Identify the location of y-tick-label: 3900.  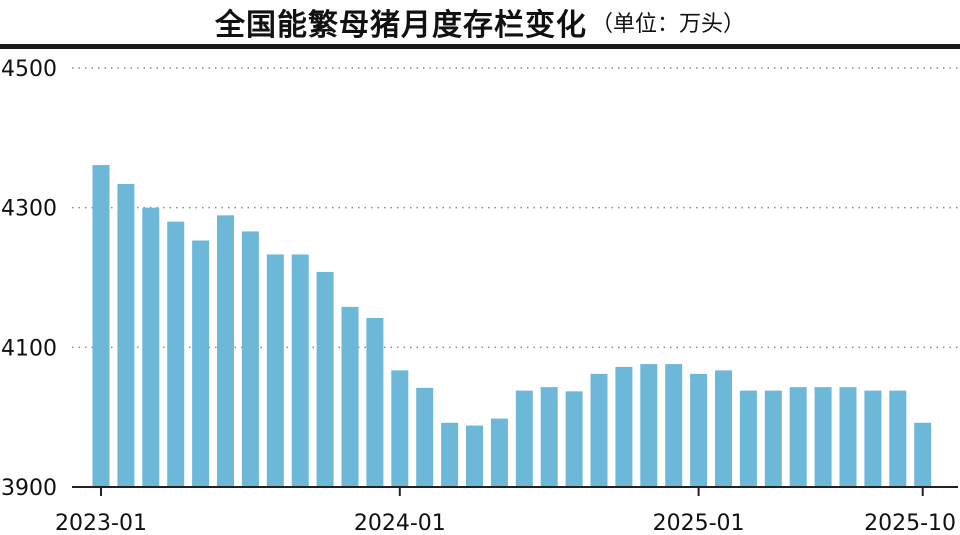
(29, 488).